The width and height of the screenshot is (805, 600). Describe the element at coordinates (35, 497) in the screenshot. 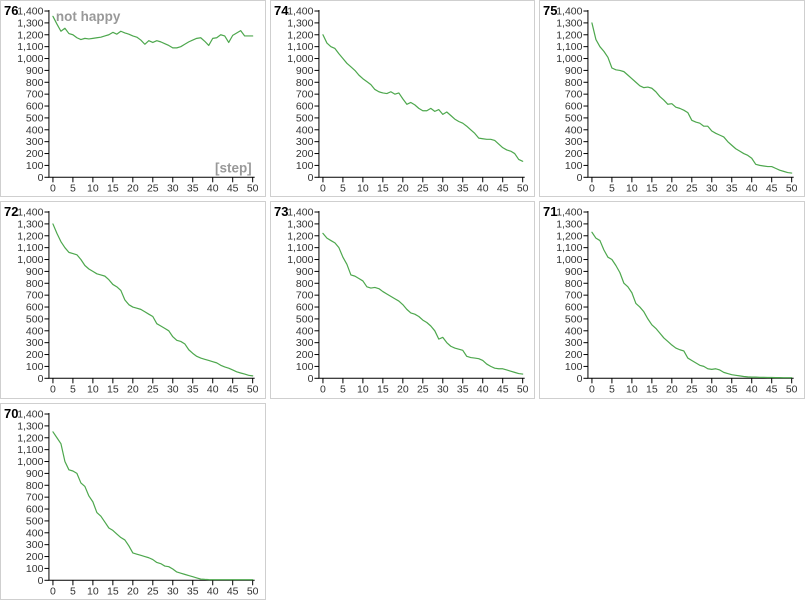

I see `y-tick-label: 700` at that location.